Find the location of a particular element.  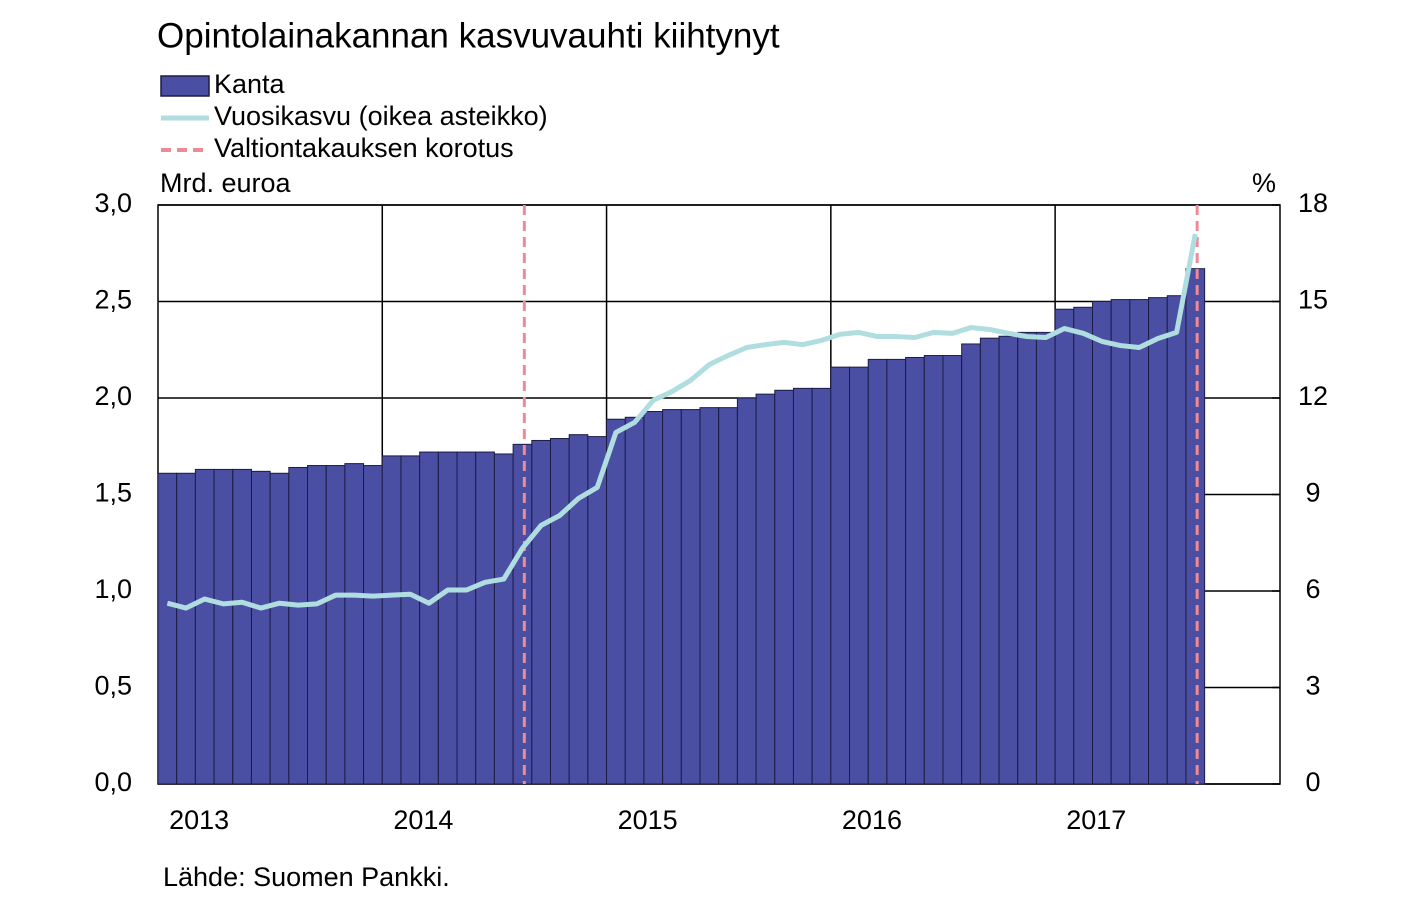

y2-tick-label: 9 is located at coordinates (1312, 493).